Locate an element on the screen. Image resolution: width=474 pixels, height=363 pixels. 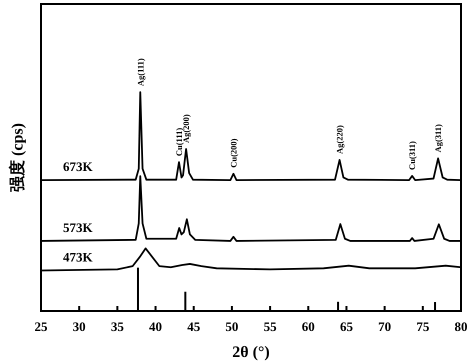
x-tick-label: 25 is located at coordinates (41, 326).